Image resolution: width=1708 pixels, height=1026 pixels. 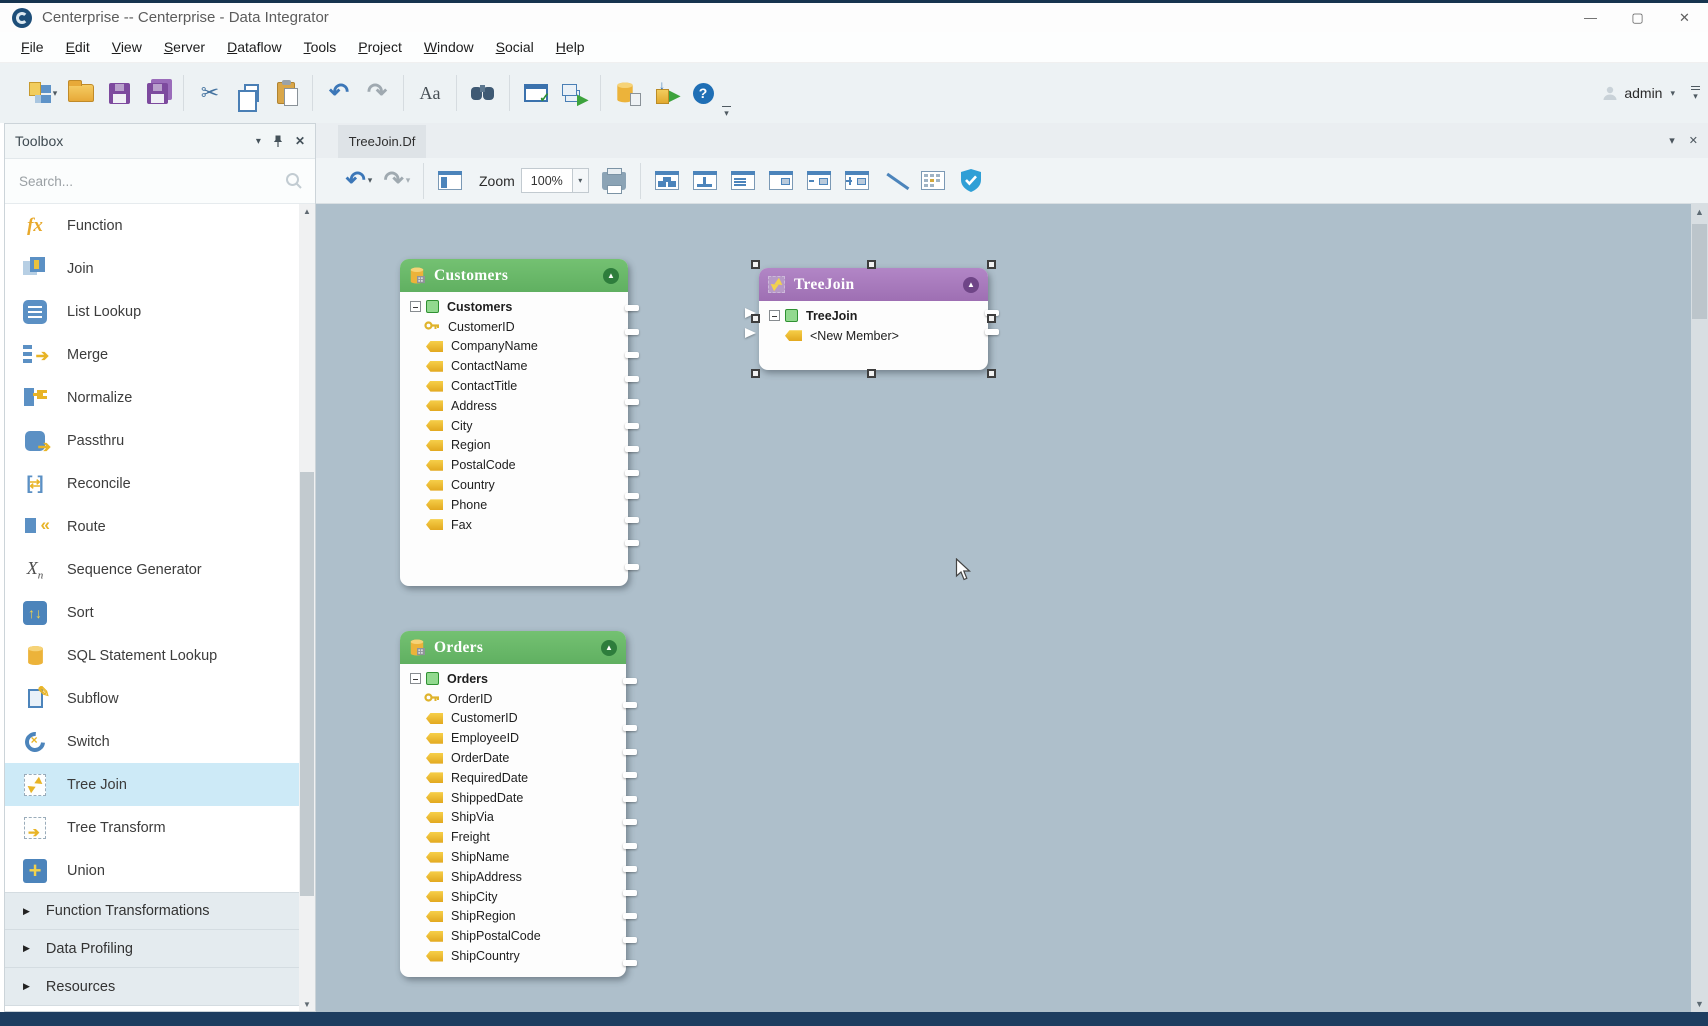 I want to click on node-treejoin-header: TreeJoin ▲, so click(x=873, y=284).